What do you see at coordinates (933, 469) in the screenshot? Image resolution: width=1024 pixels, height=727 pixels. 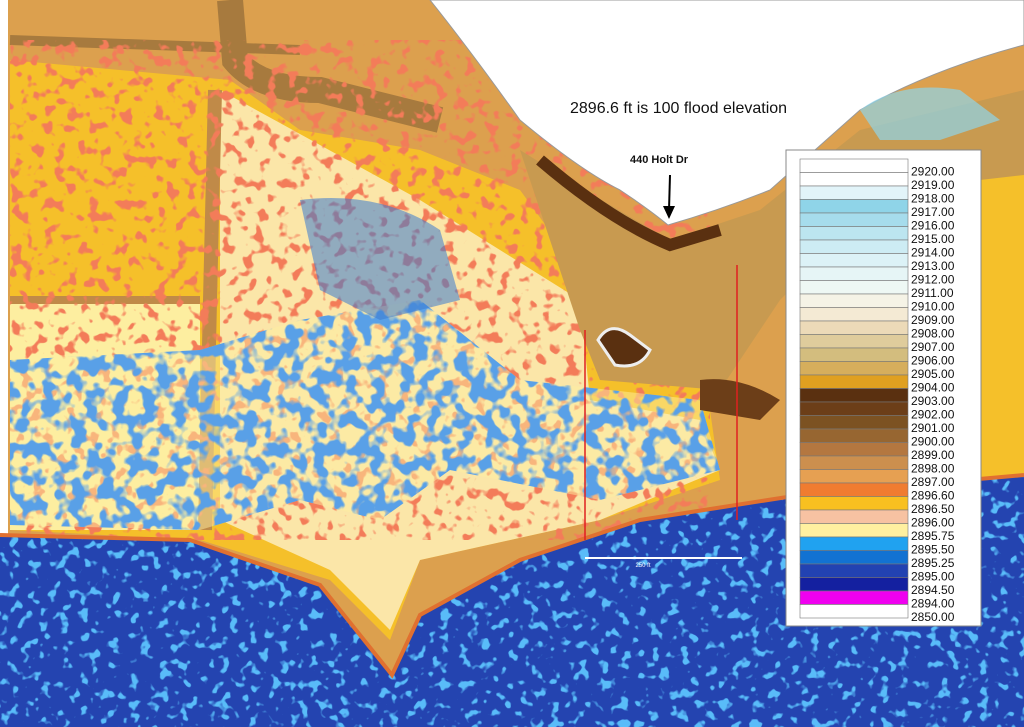 I see `legend-label: 2898.00` at bounding box center [933, 469].